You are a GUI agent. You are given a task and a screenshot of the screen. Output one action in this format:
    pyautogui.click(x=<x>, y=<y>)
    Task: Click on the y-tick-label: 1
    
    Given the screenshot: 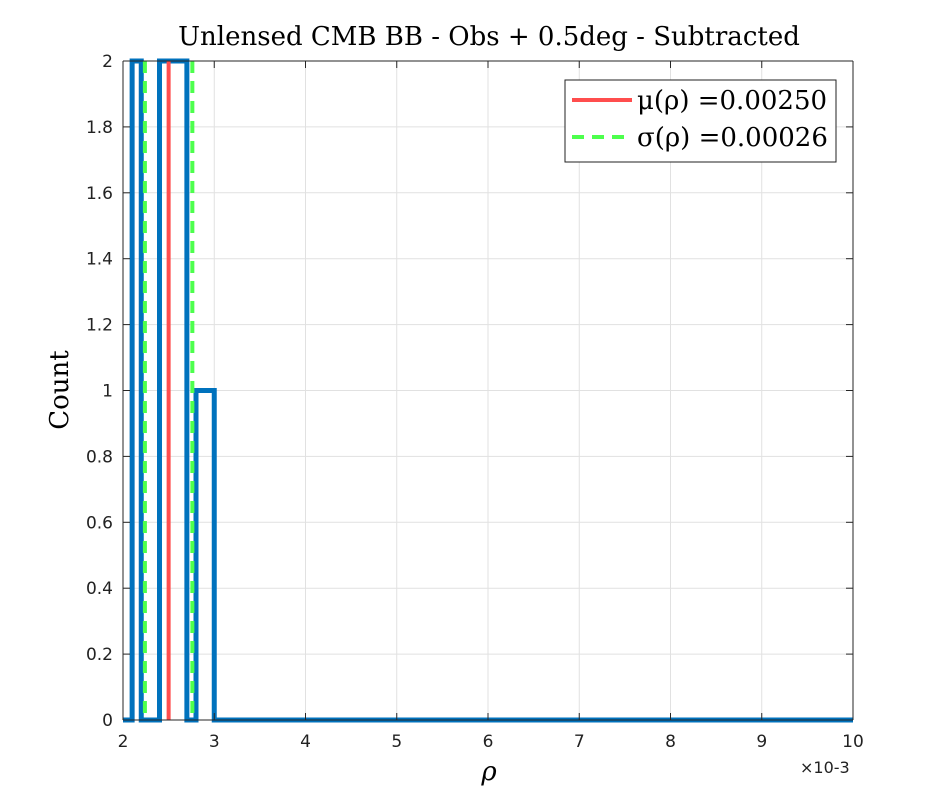 What is the action you would take?
    pyautogui.click(x=107, y=392)
    